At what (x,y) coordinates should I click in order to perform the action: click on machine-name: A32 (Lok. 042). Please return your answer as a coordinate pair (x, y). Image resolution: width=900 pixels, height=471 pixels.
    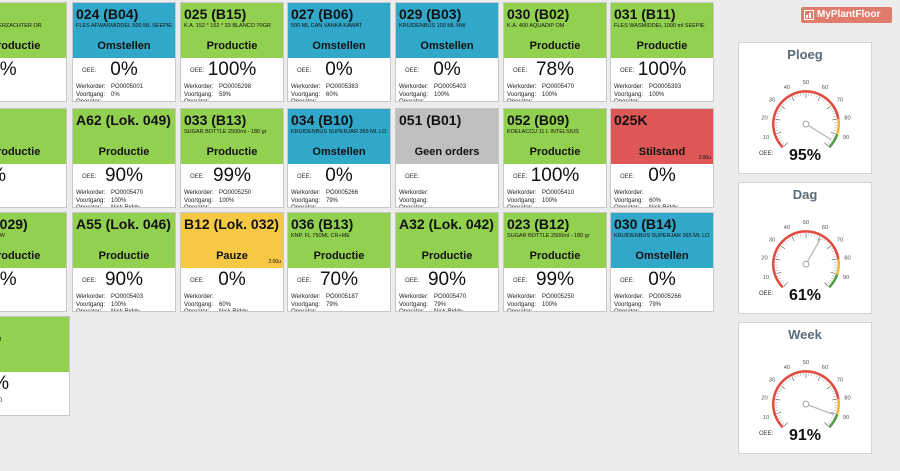
    Looking at the image, I should click on (446, 224).